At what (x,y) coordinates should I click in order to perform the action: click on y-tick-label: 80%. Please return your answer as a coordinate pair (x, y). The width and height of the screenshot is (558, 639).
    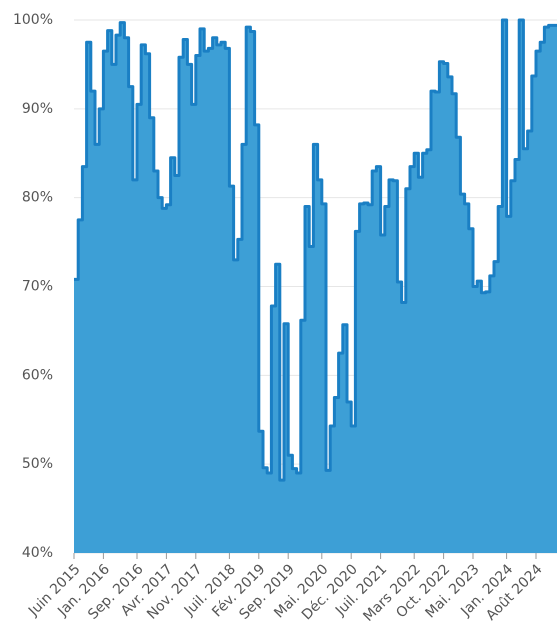
    Looking at the image, I should click on (37, 198).